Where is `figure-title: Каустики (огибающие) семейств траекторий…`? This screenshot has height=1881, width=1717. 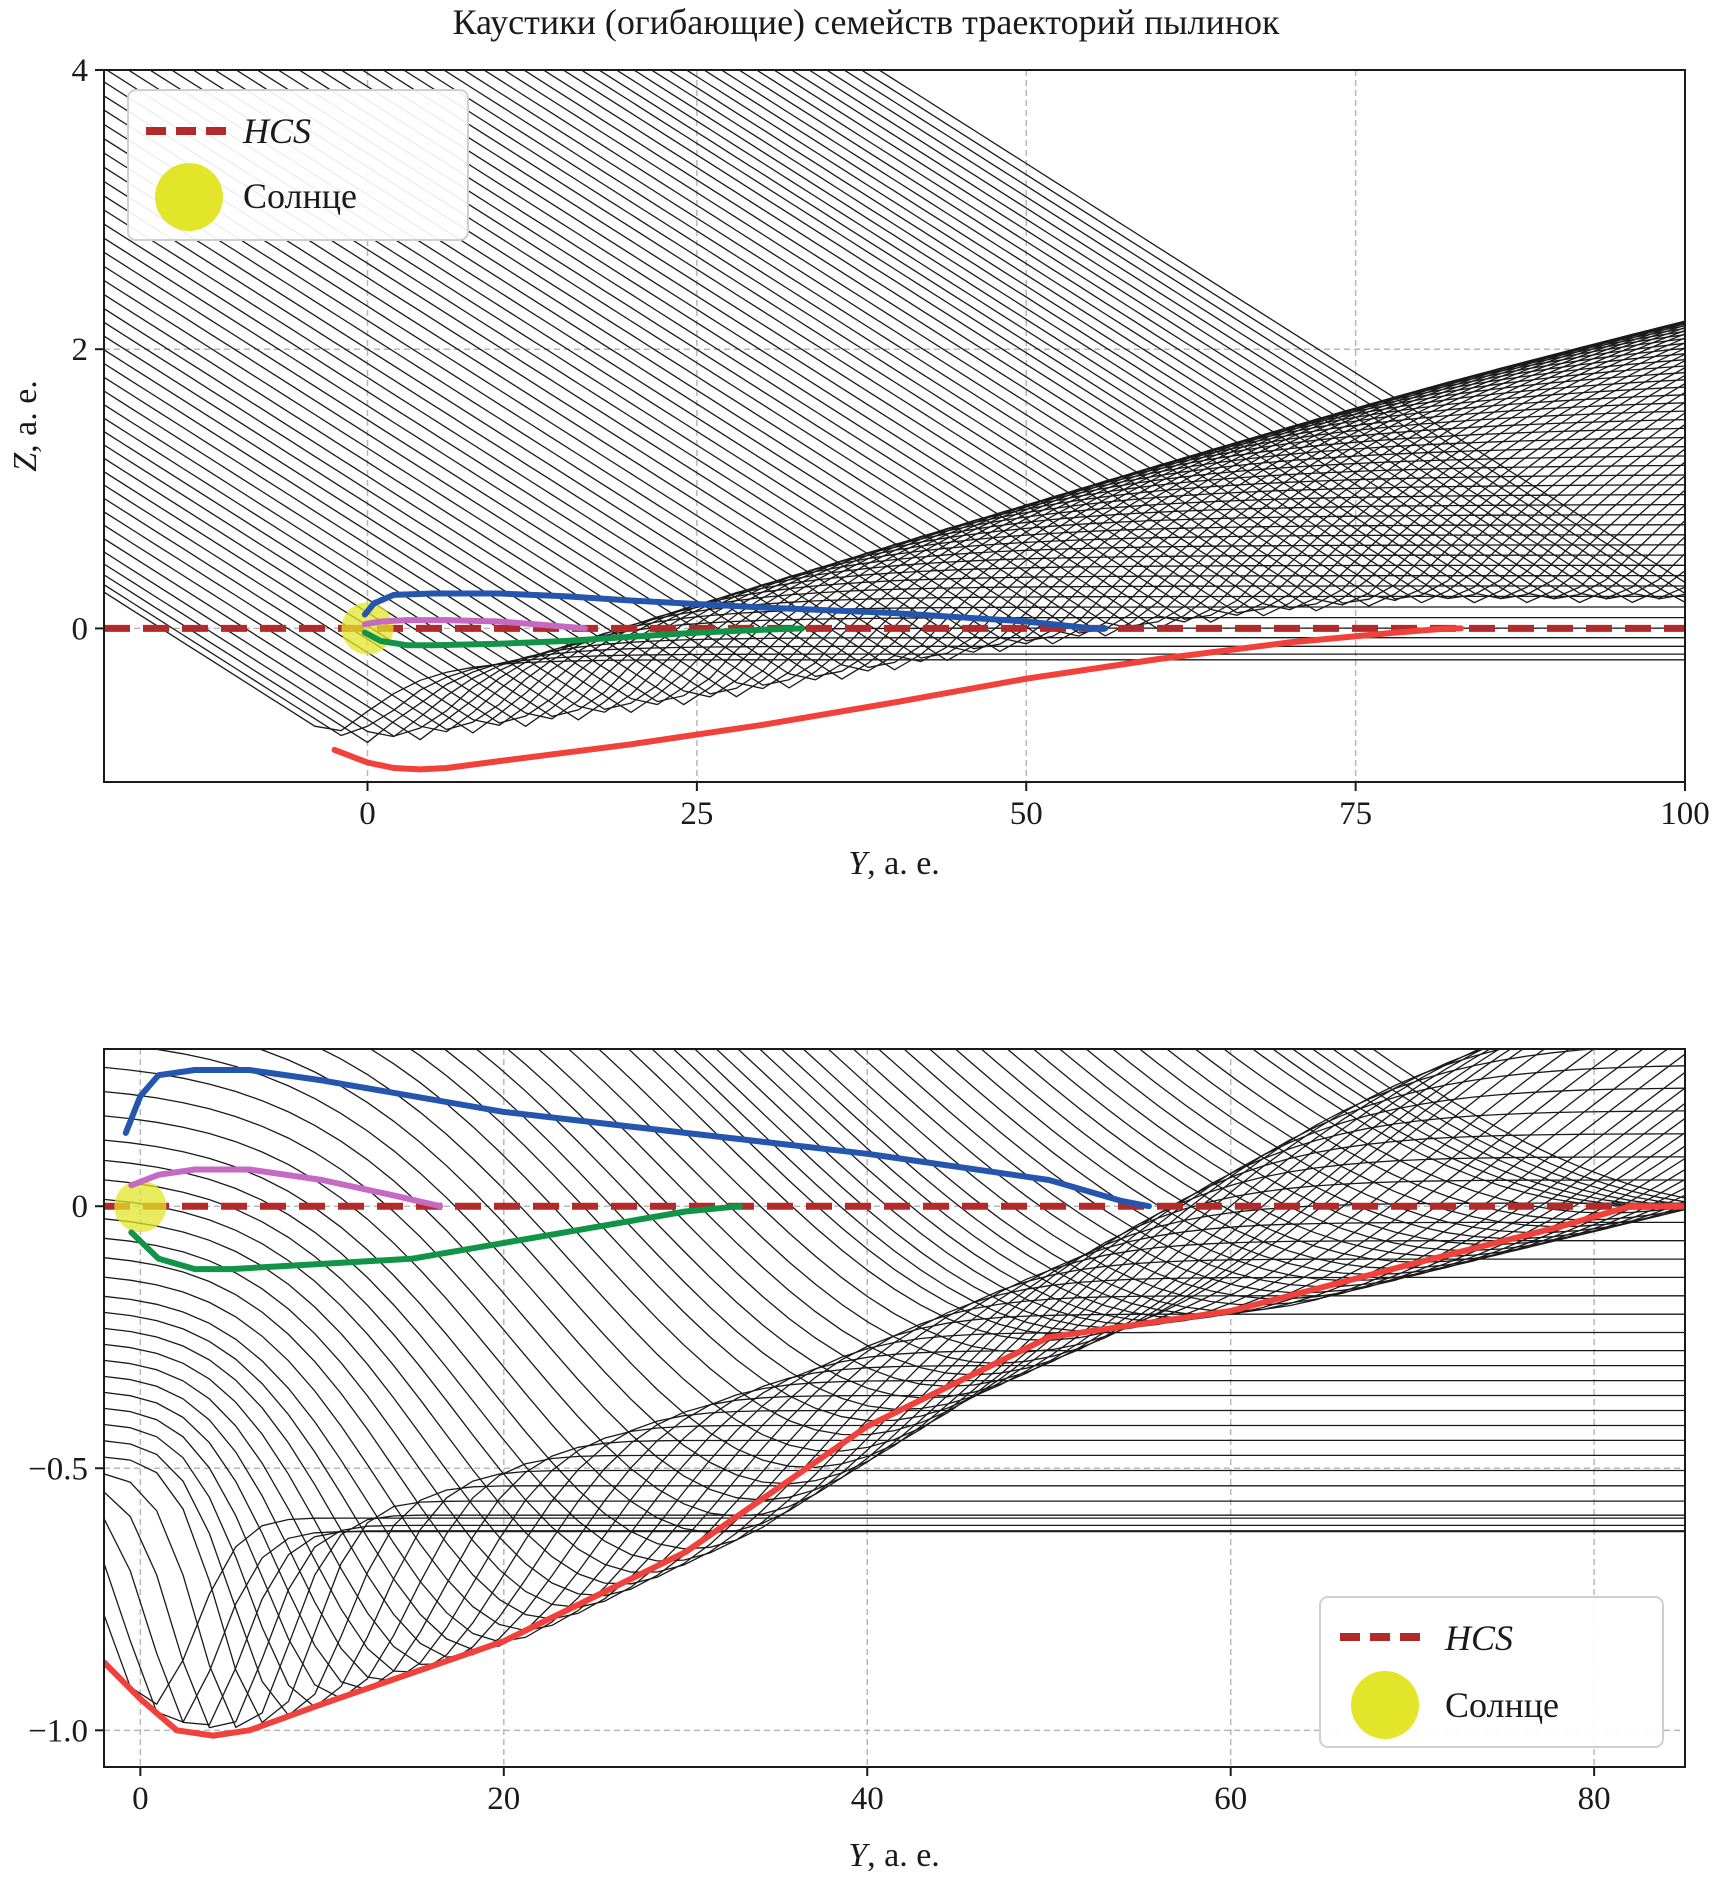 figure-title: Каустики (огибающие) семейств траекторий… is located at coordinates (866, 22).